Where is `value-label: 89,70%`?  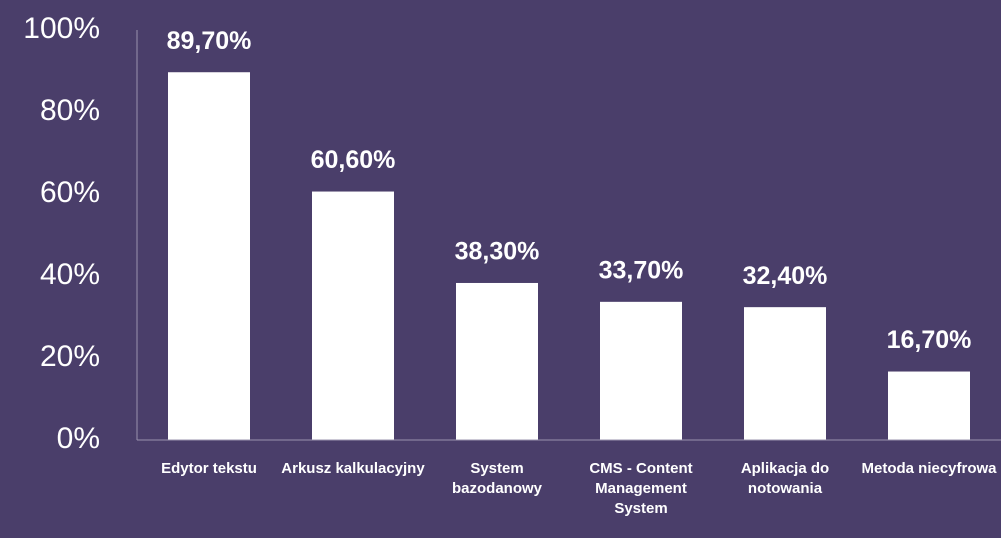
value-label: 89,70% is located at coordinates (209, 41).